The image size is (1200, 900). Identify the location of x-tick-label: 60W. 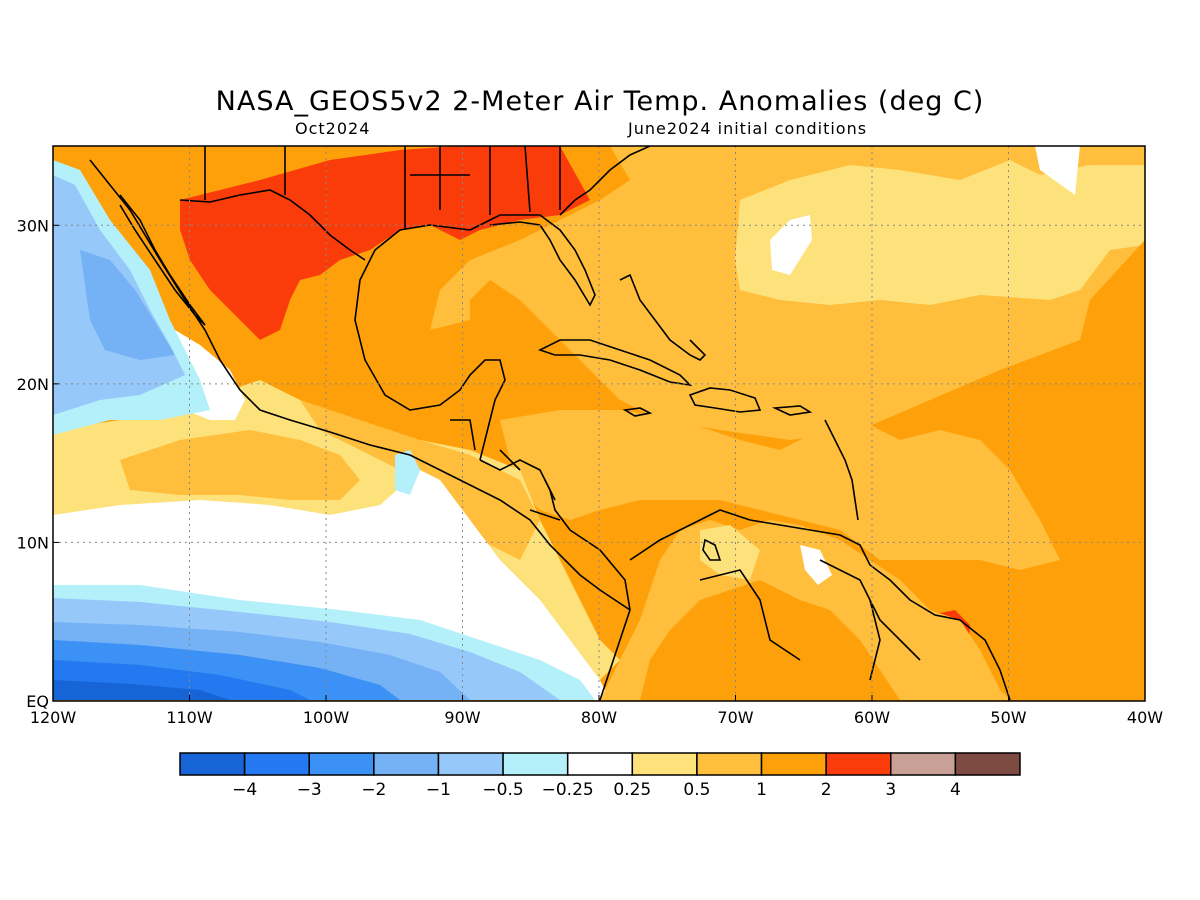
(872, 717).